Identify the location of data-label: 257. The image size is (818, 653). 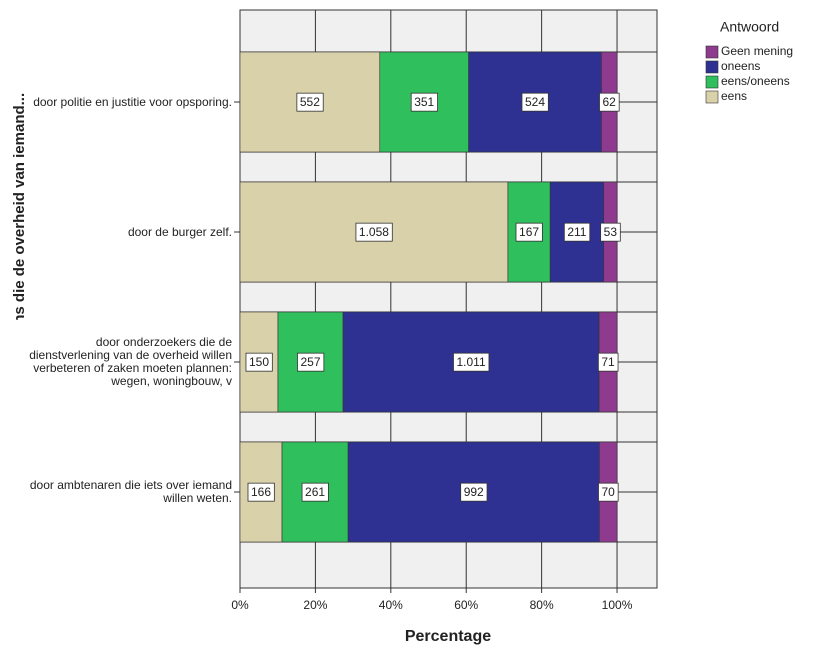
(311, 362).